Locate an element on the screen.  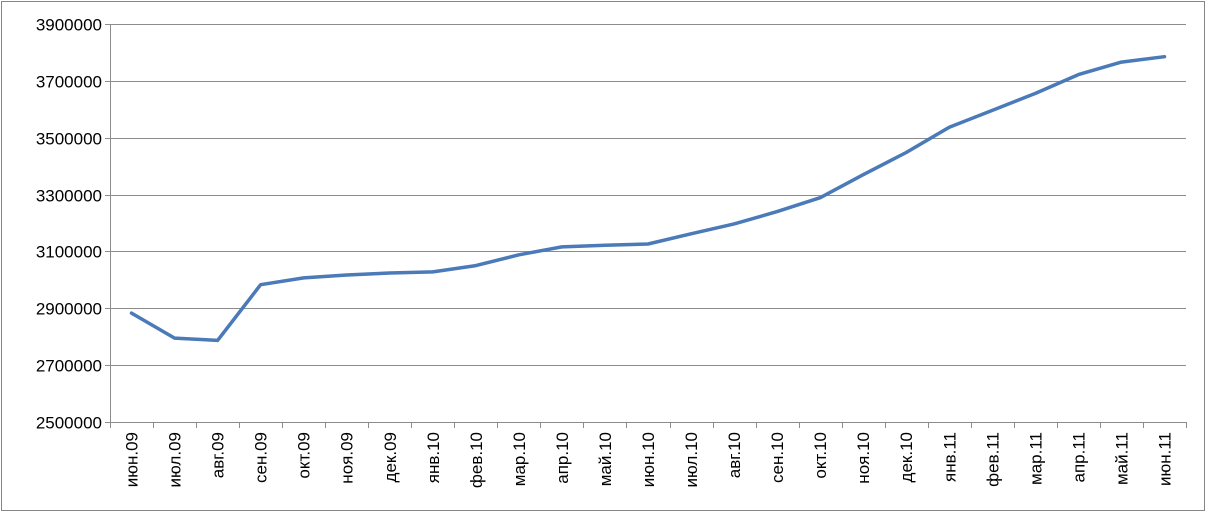
y-tick-label: 3100000 is located at coordinates (69, 252).